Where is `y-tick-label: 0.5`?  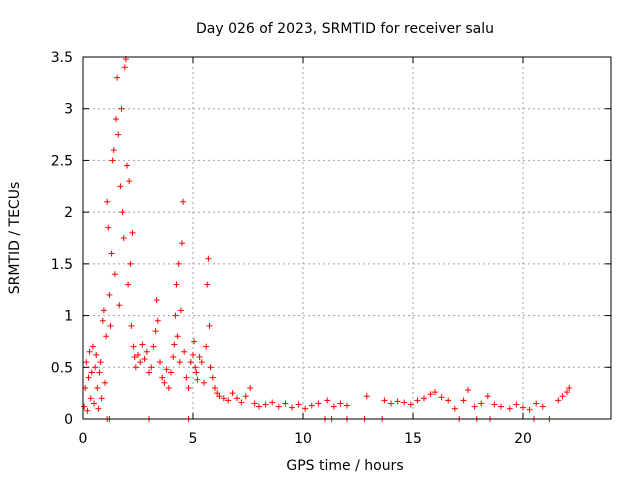
y-tick-label: 0.5 is located at coordinates (62, 368).